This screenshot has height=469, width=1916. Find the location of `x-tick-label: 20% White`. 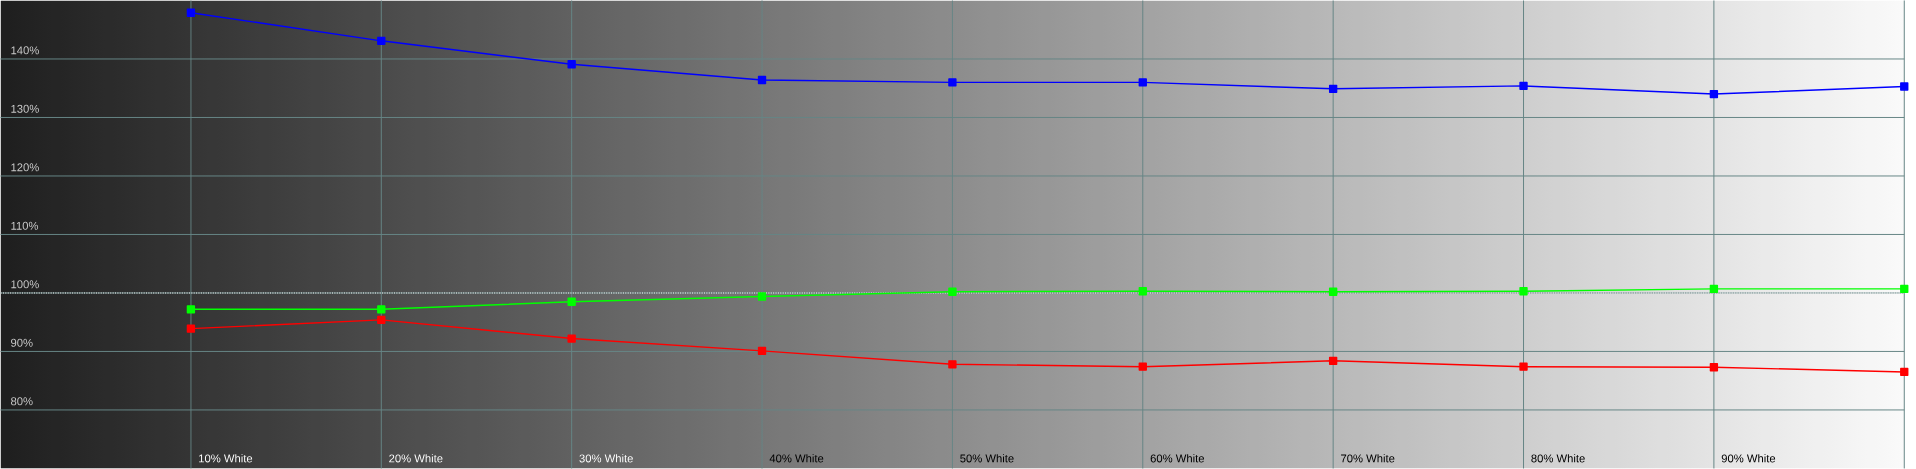

x-tick-label: 20% White is located at coordinates (416, 458).